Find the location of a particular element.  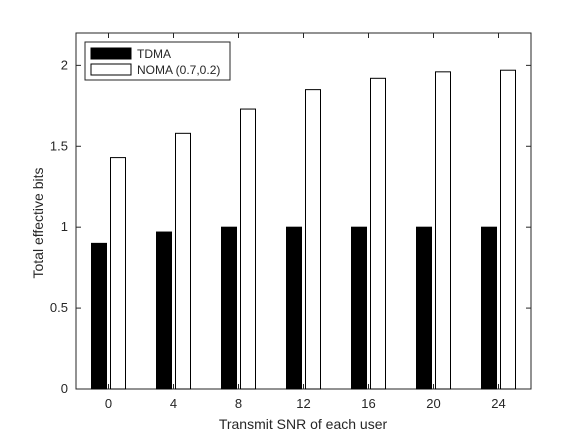

legend-swatch-noma is located at coordinates (111, 69).